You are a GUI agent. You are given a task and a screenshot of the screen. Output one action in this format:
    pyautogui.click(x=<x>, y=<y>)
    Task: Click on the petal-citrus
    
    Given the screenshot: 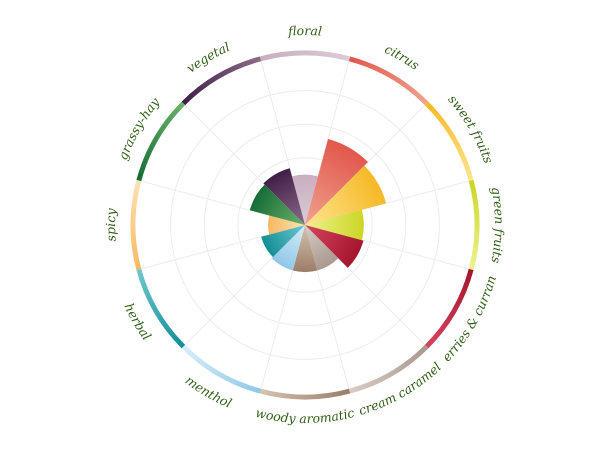 What is the action you would take?
    pyautogui.click(x=336, y=181)
    